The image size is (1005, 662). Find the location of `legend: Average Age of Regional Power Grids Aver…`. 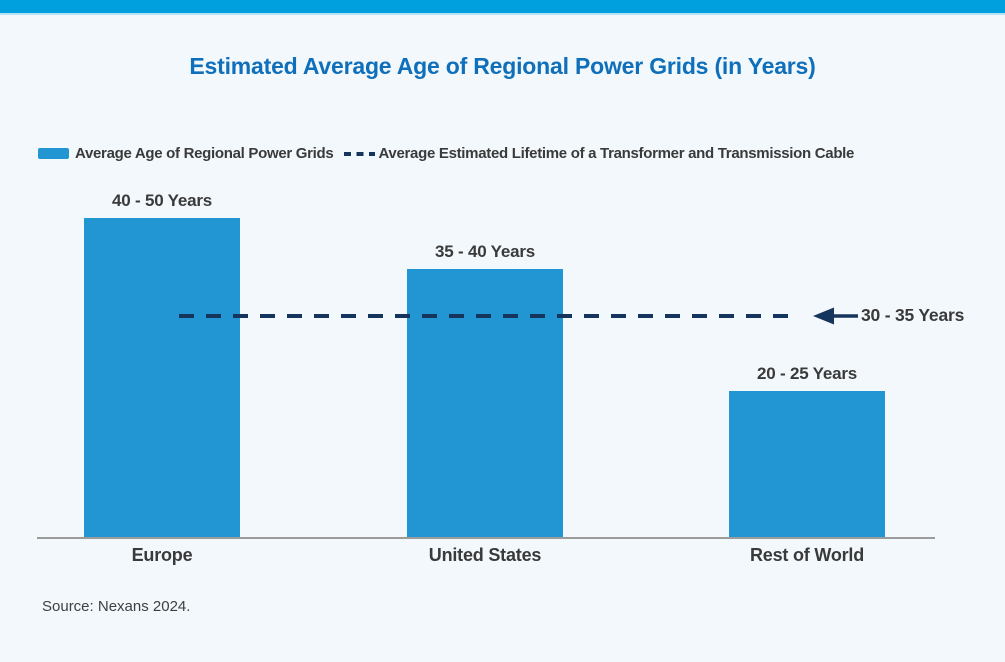

legend: Average Age of Regional Power Grids Aver… is located at coordinates (446, 153).